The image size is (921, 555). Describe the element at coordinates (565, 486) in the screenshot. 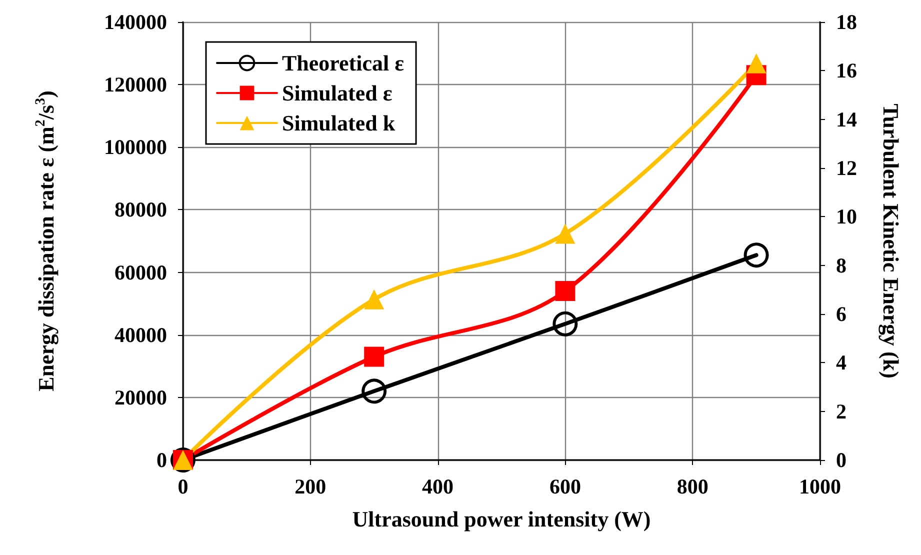

I see `x-tick-label: 600` at that location.